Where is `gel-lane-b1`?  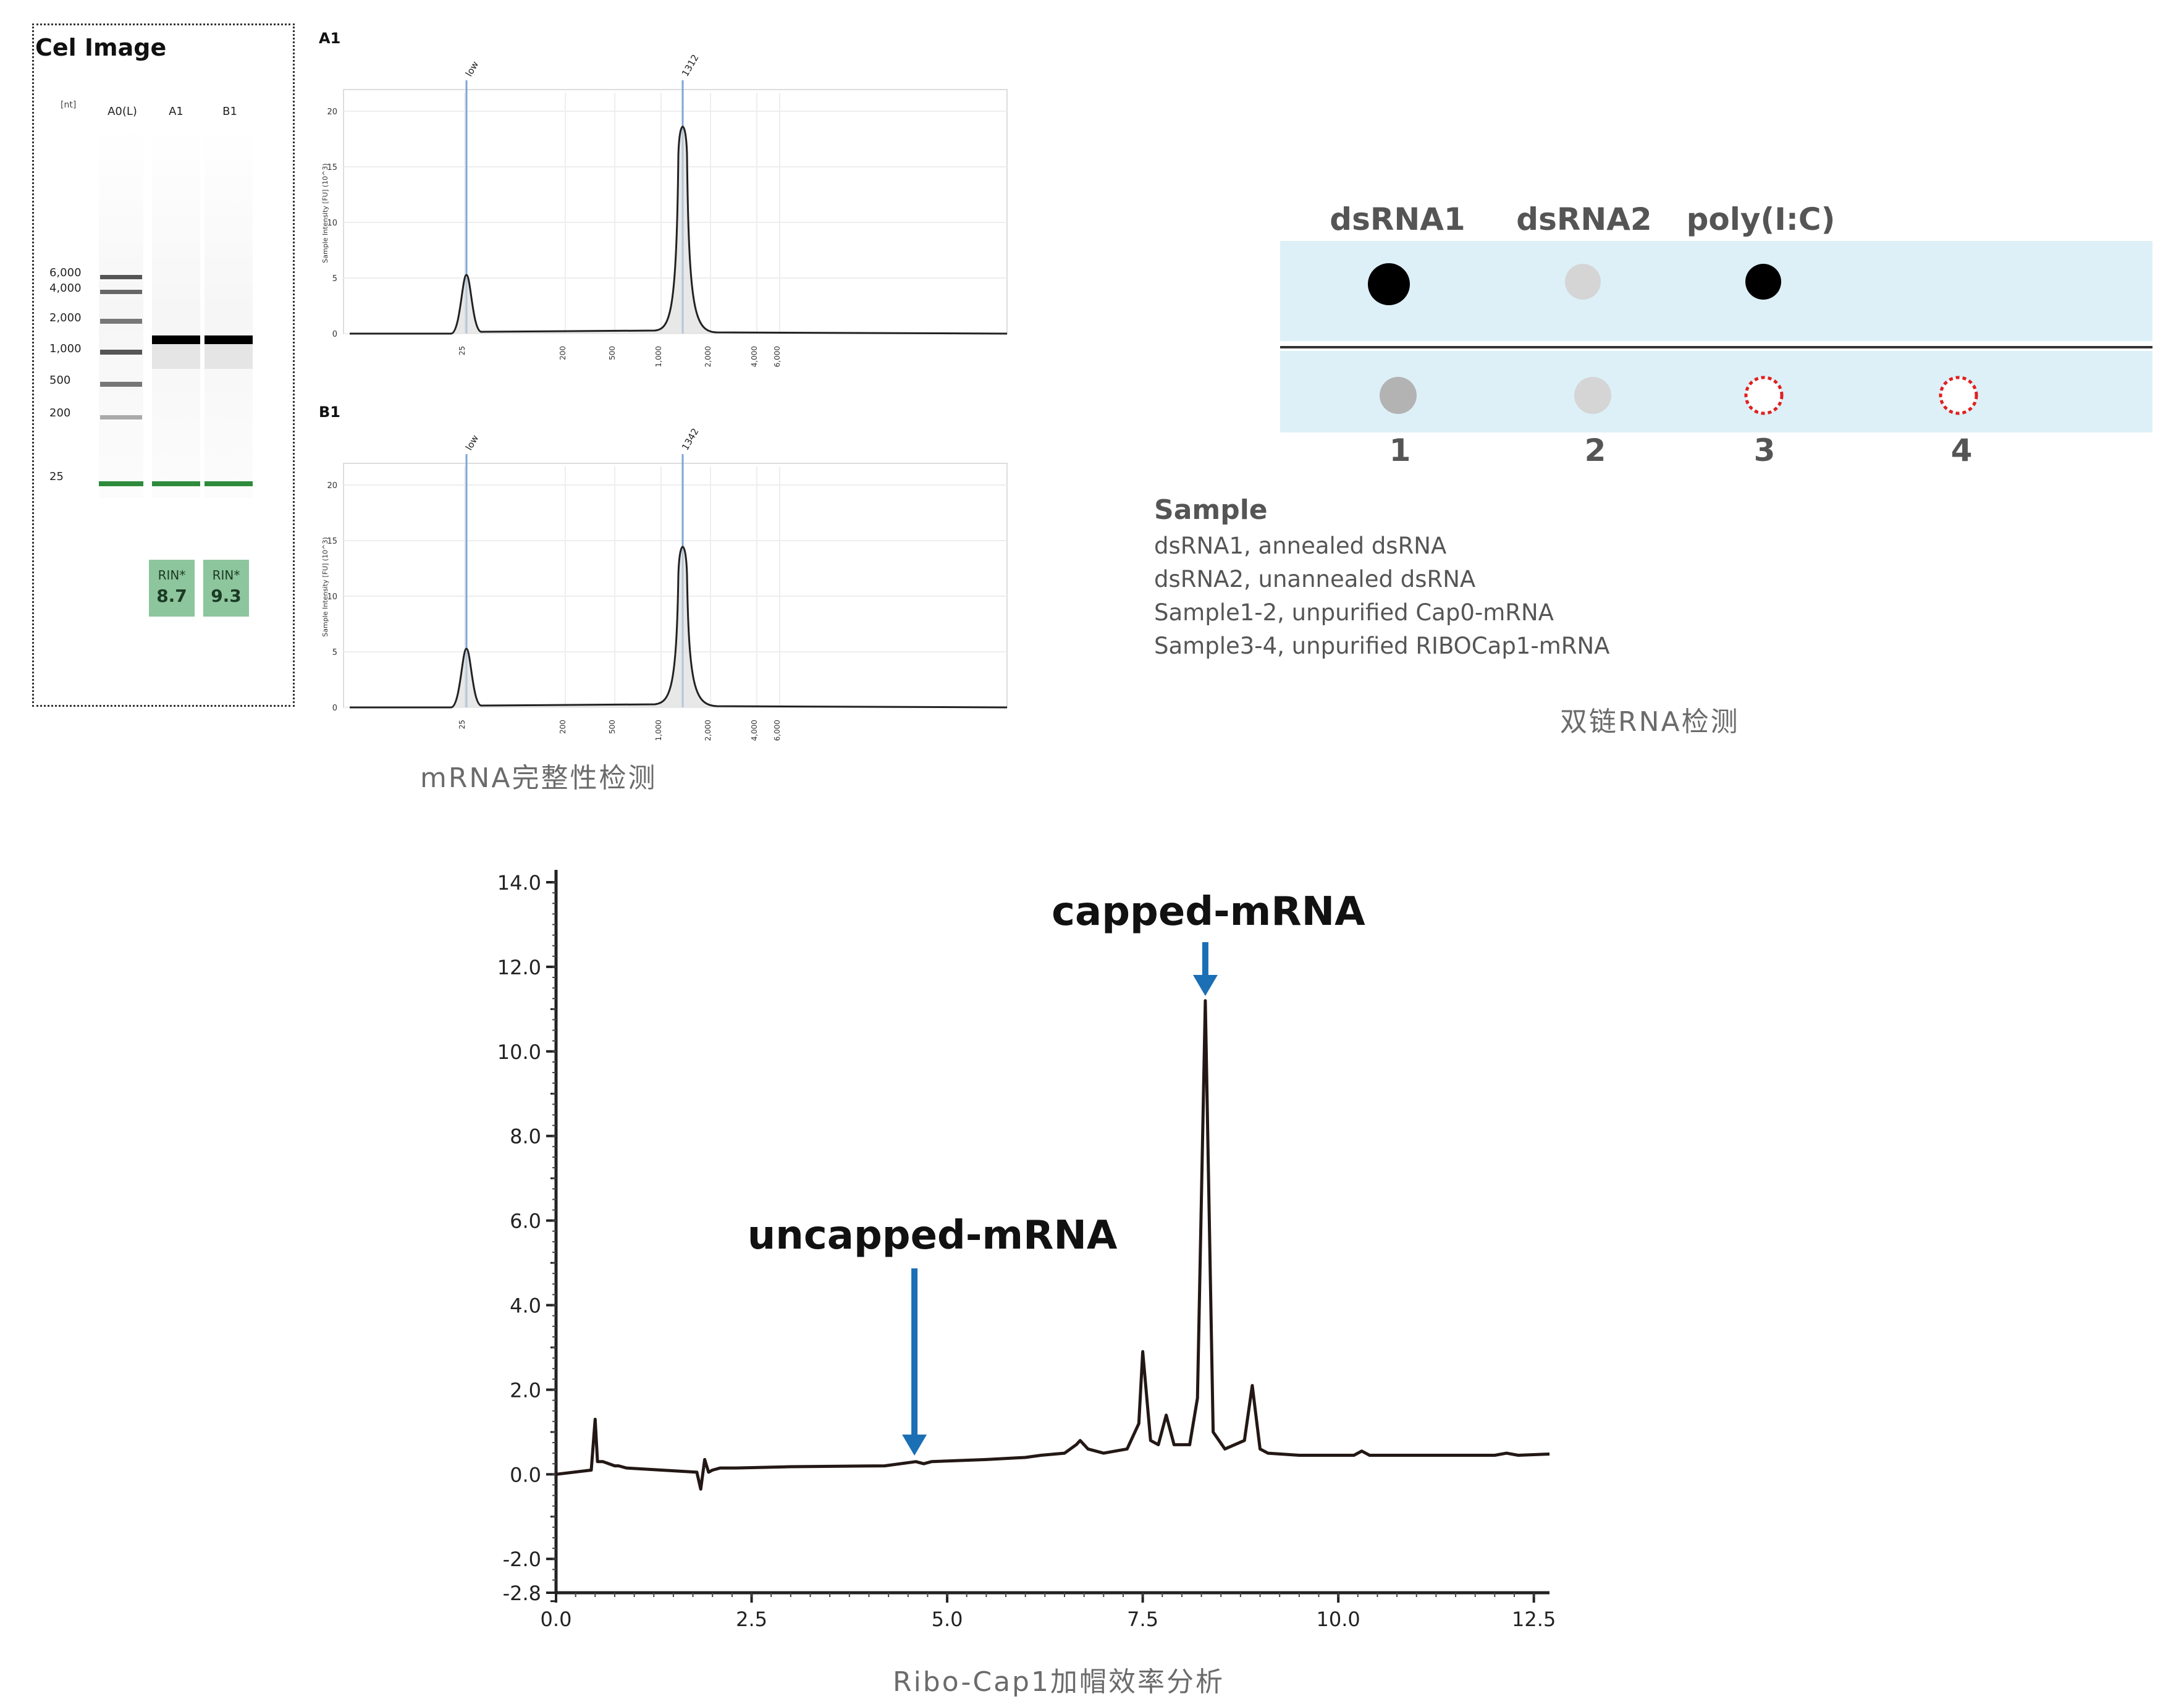
gel-lane-b1 is located at coordinates (228, 312).